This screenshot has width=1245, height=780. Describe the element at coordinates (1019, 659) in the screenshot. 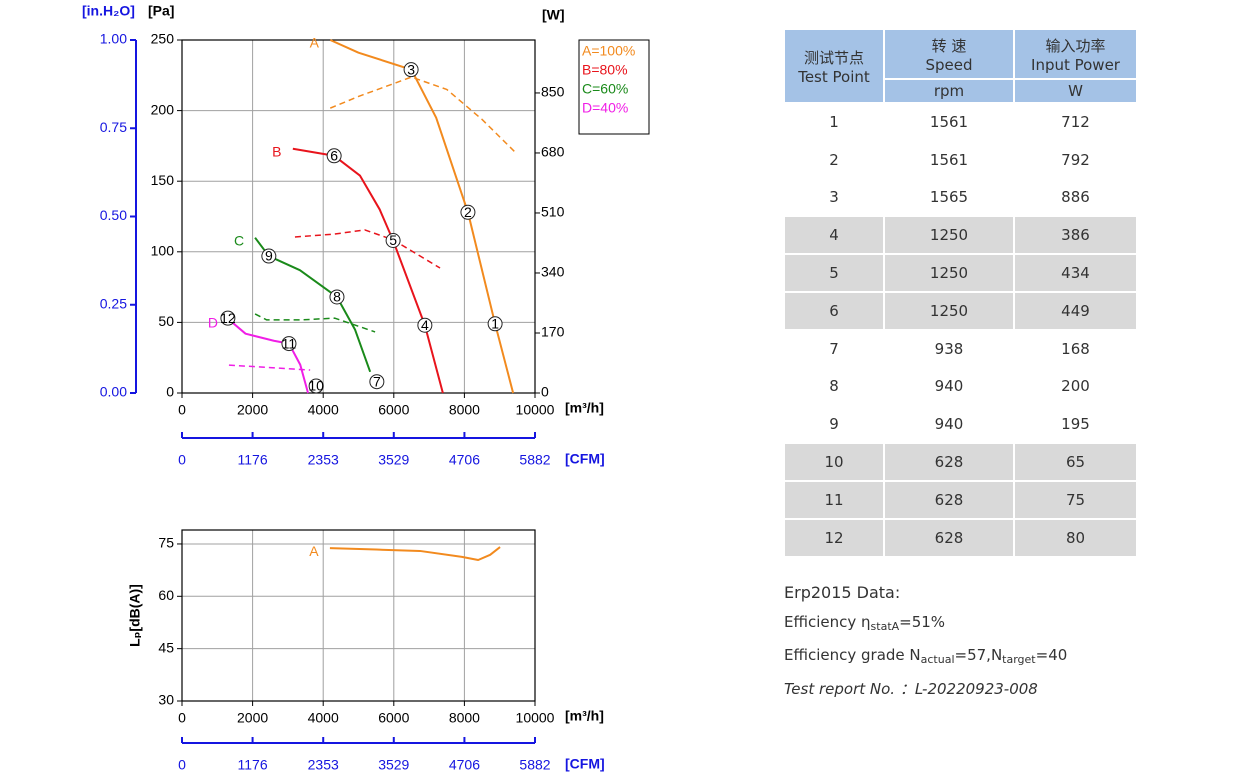

I see `subscript: target` at that location.